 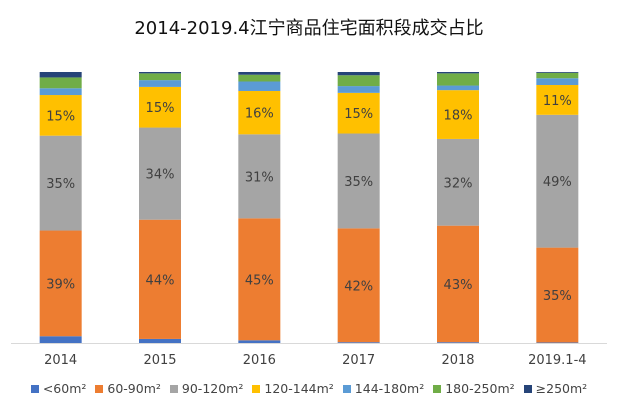 I want to click on data-label: 42%, so click(x=358, y=286).